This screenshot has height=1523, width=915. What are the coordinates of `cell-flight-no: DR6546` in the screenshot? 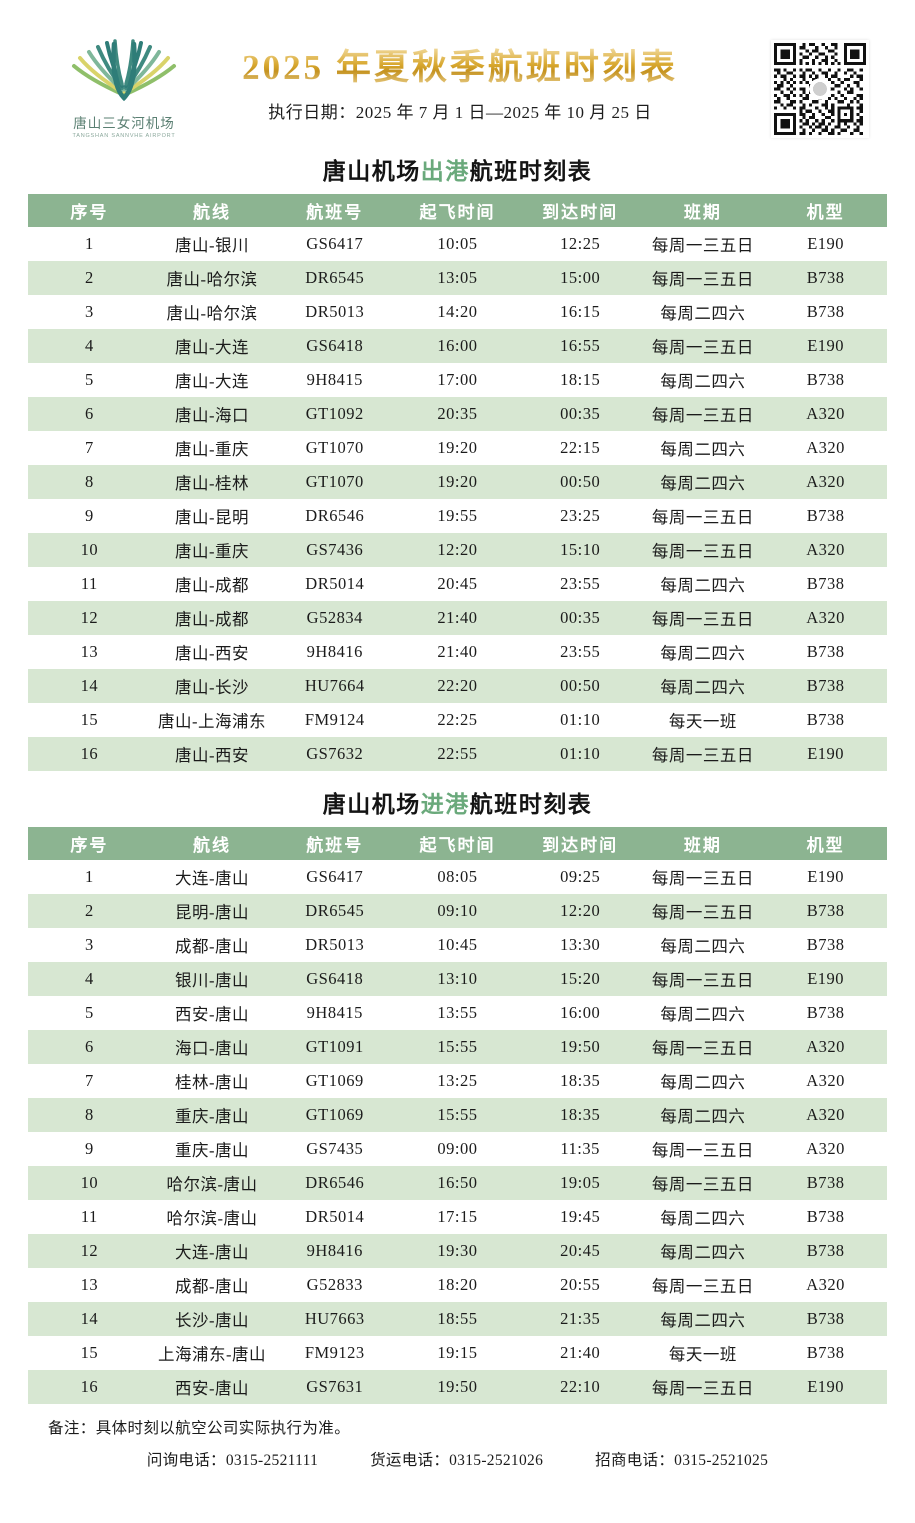 It's located at (335, 1183).